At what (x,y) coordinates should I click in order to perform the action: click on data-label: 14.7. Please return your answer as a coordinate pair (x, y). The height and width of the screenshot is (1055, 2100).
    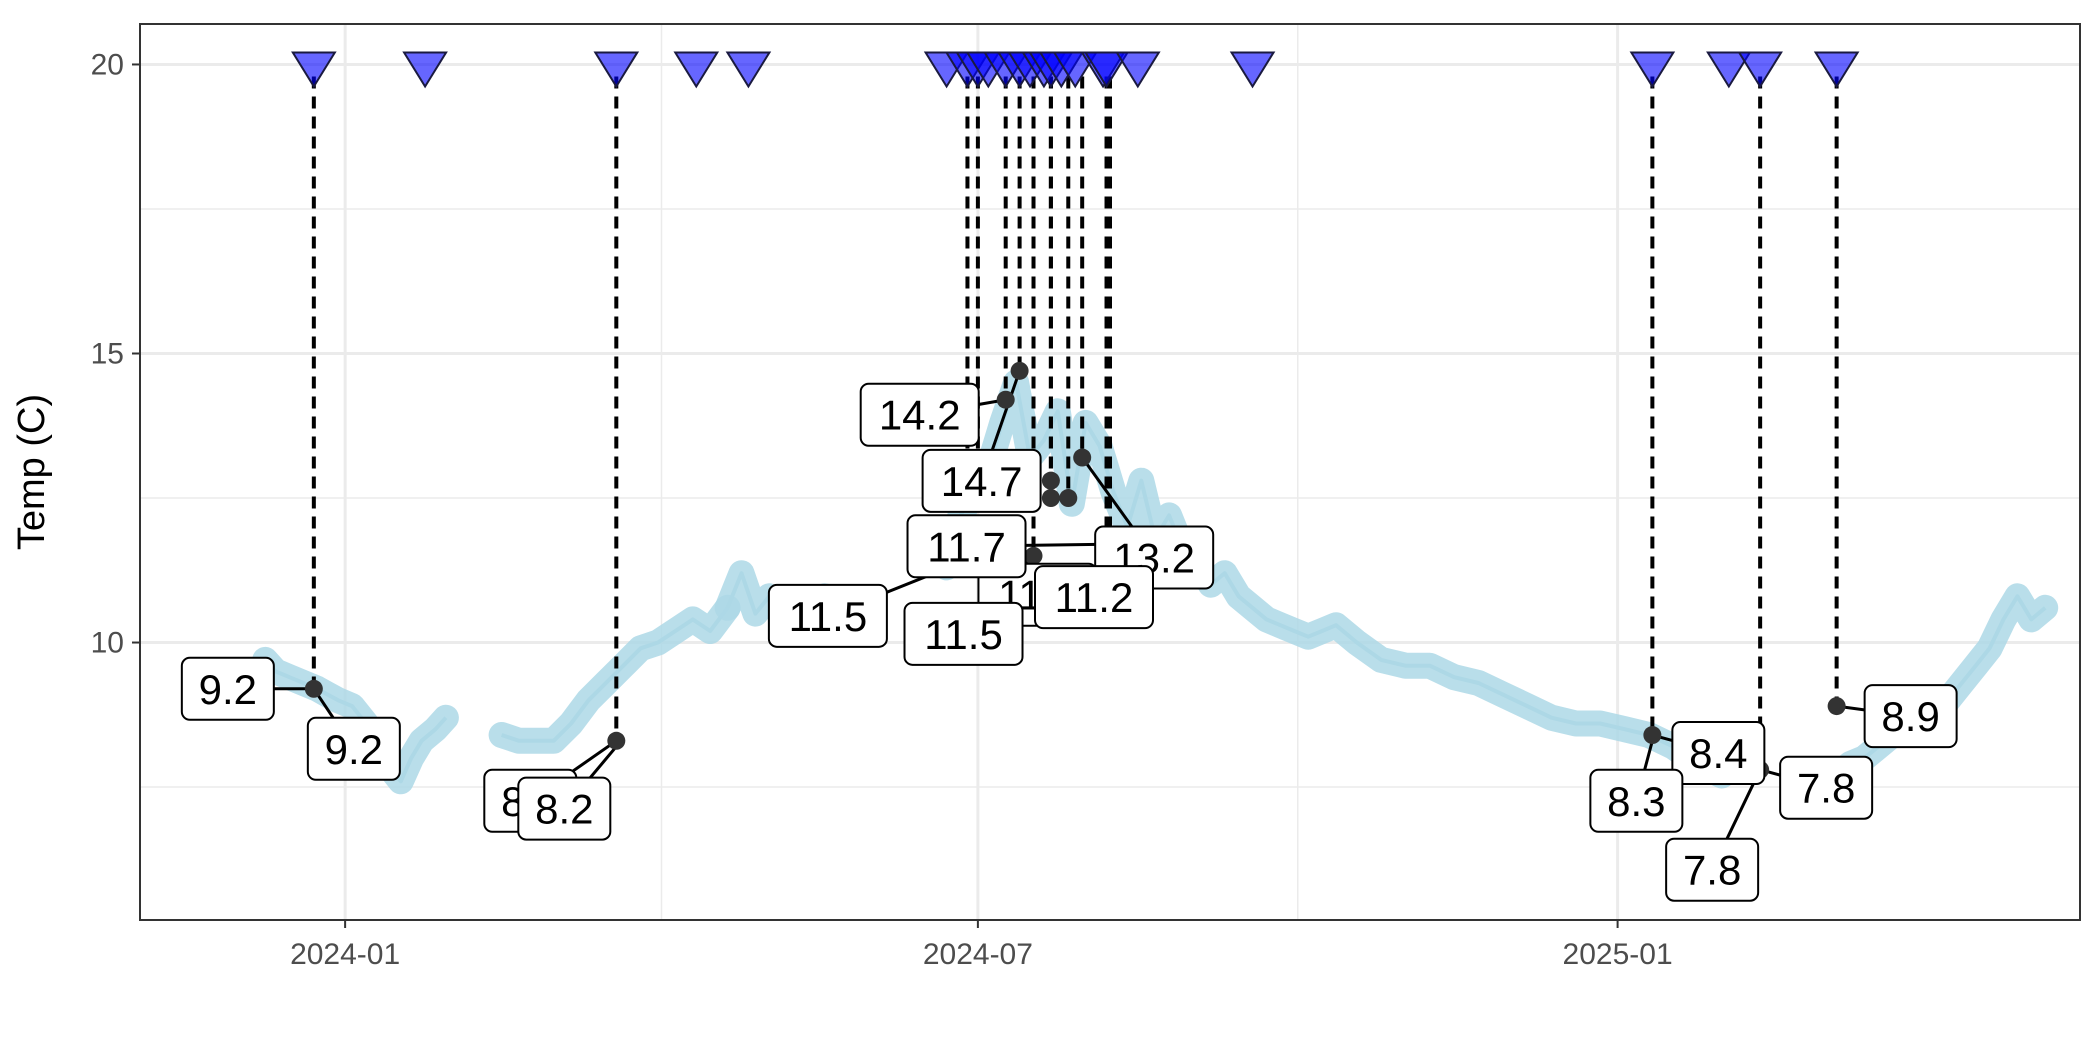
    Looking at the image, I should click on (981, 480).